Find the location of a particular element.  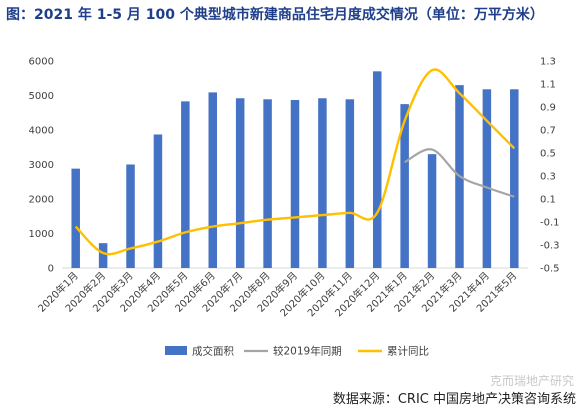

legend: 成交面积 较2019年同期 累计同比 is located at coordinates (297, 351).